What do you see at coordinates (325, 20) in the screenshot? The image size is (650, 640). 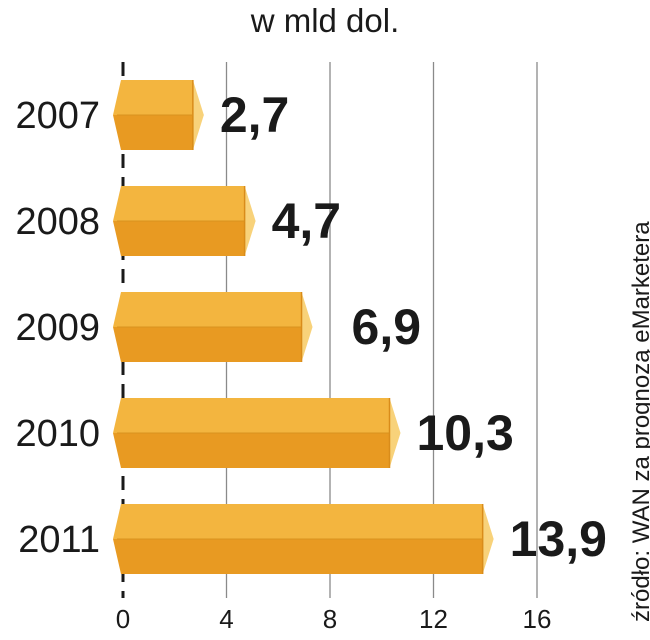 I see `chart-subtitle: w mld dol.` at bounding box center [325, 20].